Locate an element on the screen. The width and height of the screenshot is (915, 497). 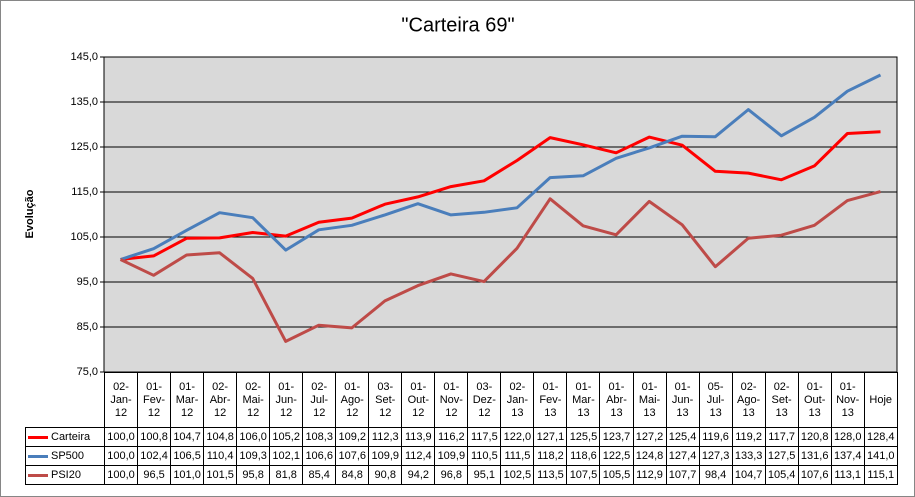
x-tick-label: 01-Fev-12 is located at coordinates (154, 400).